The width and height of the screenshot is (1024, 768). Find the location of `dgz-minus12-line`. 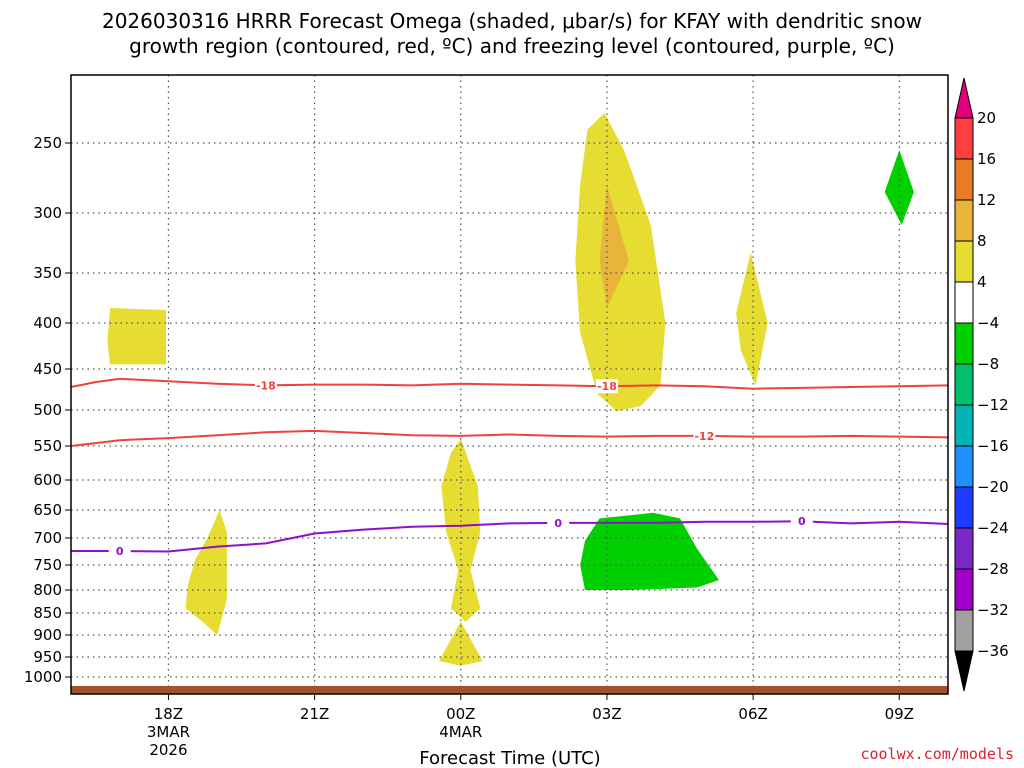

dgz-minus12-line is located at coordinates (509, 438).